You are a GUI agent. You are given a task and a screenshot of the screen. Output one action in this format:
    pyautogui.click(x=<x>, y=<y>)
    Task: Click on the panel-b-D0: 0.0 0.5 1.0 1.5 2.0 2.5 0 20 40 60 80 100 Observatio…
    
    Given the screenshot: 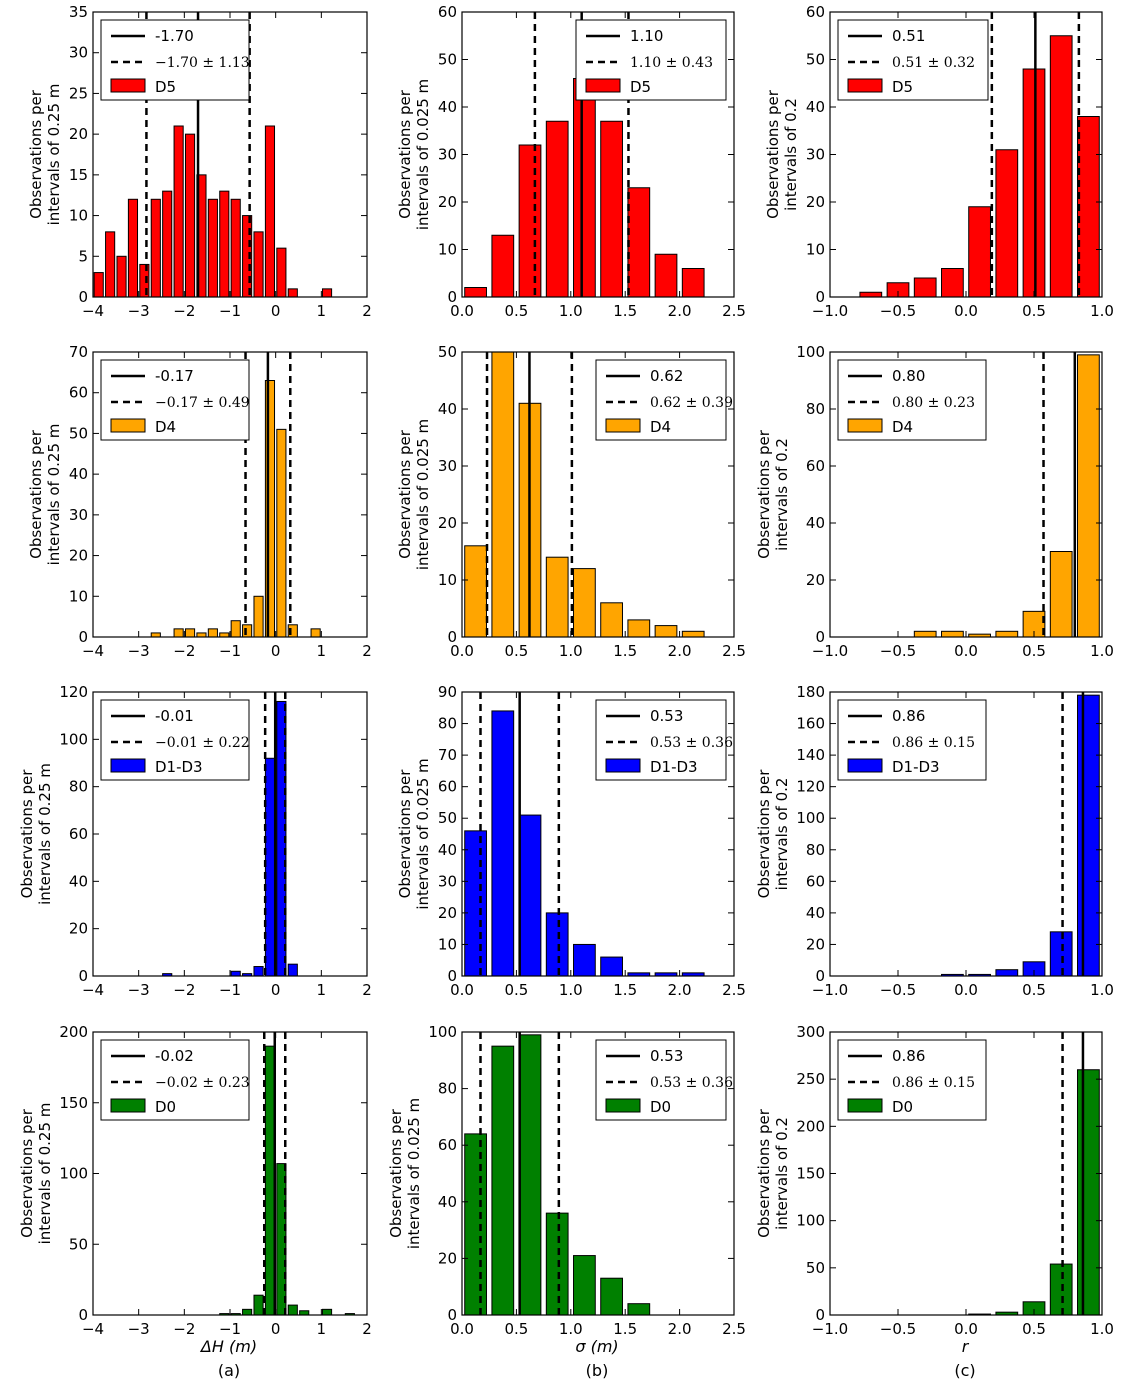 What is the action you would take?
    pyautogui.click(x=566, y=1180)
    